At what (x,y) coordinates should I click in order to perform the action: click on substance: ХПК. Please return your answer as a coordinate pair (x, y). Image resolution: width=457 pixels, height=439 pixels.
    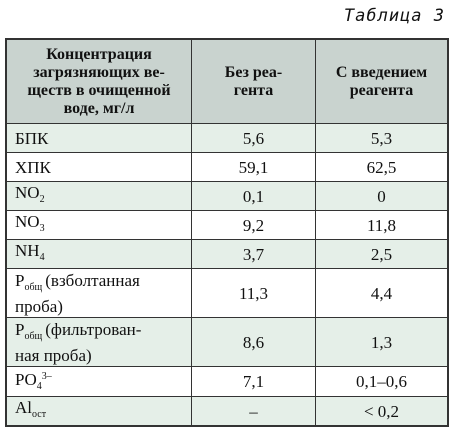
    Looking at the image, I should click on (33, 167).